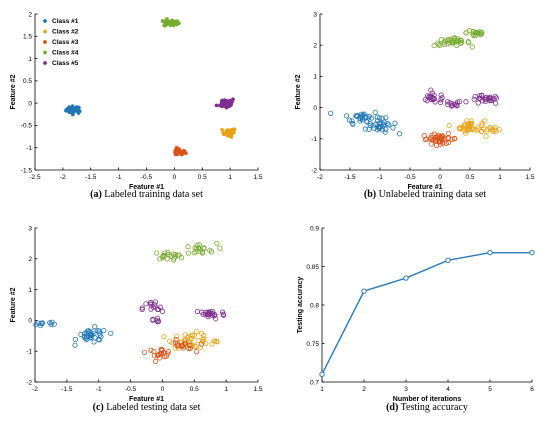 The width and height of the screenshot is (550, 424). I want to click on x-tick-label: 5, so click(490, 389).